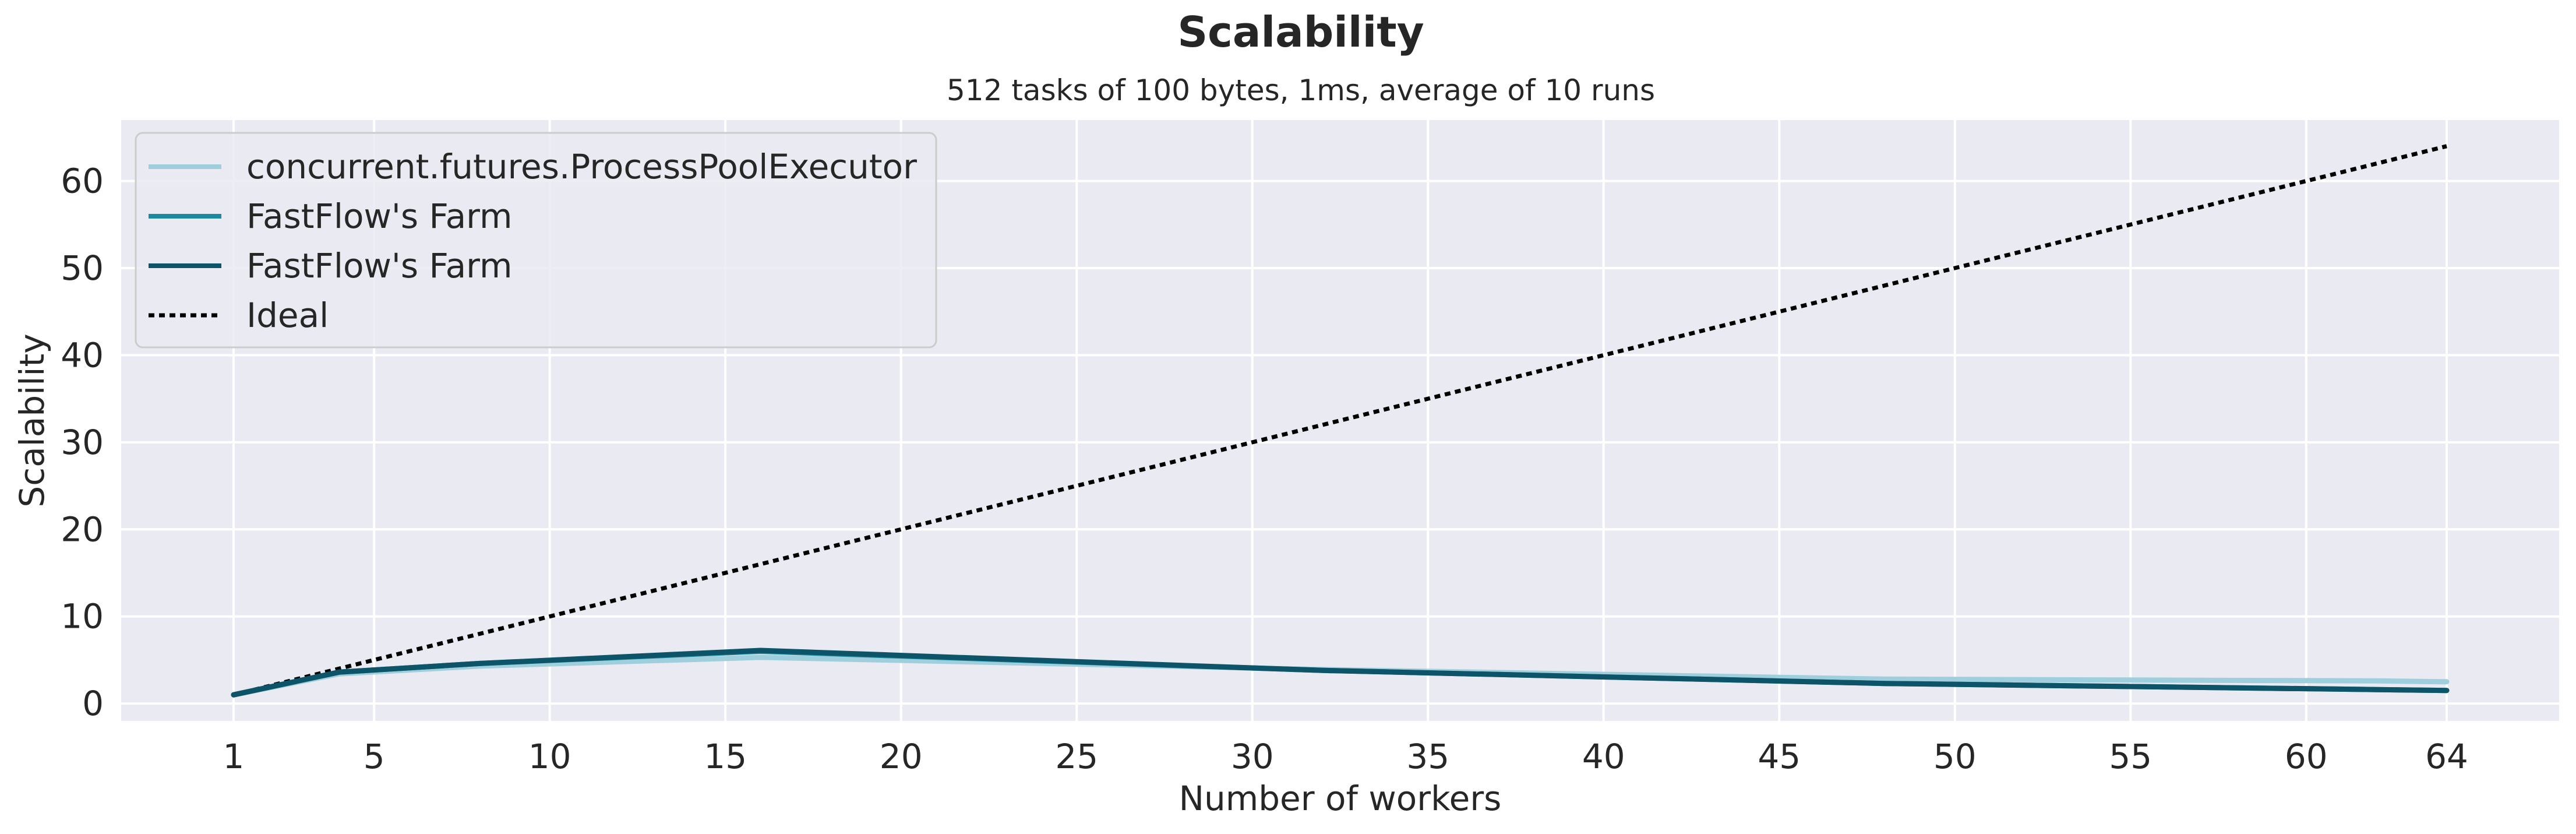 Image resolution: width=2576 pixels, height=834 pixels. Describe the element at coordinates (1427, 756) in the screenshot. I see `x-tick-label: 35` at that location.